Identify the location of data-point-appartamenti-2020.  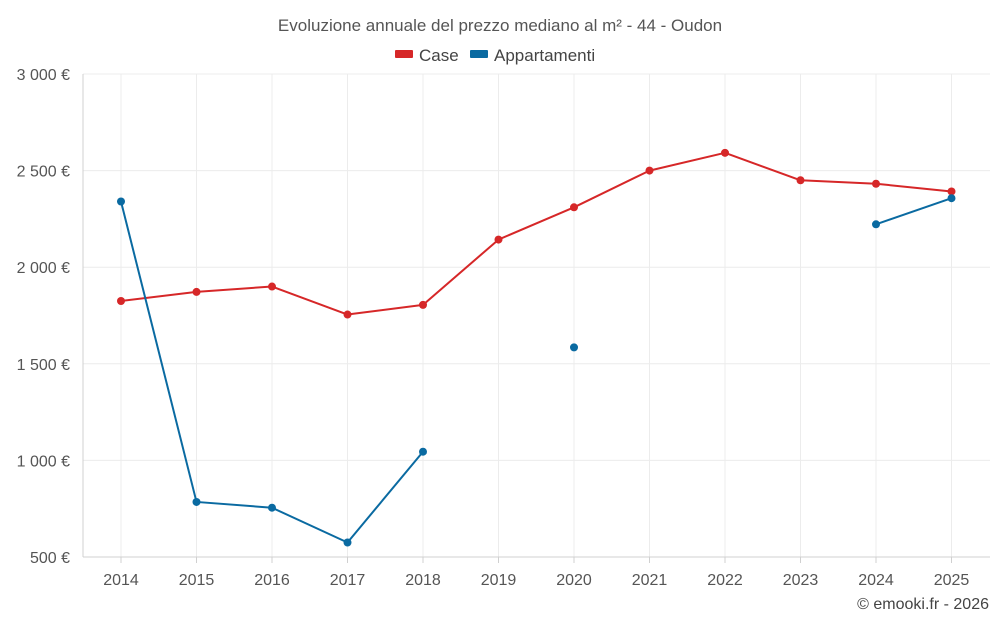
(574, 347).